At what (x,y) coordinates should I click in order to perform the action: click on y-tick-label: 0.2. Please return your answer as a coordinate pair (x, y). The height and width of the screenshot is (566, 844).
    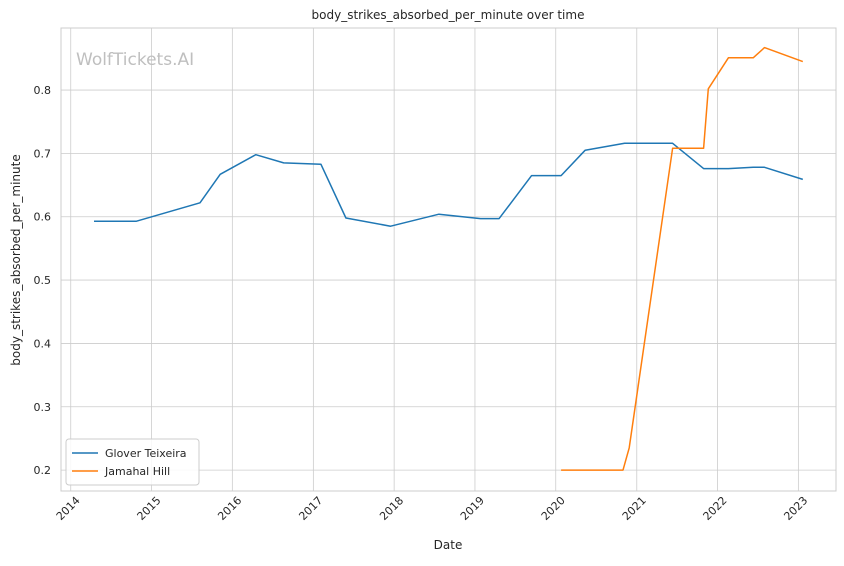
    Looking at the image, I should click on (43, 470).